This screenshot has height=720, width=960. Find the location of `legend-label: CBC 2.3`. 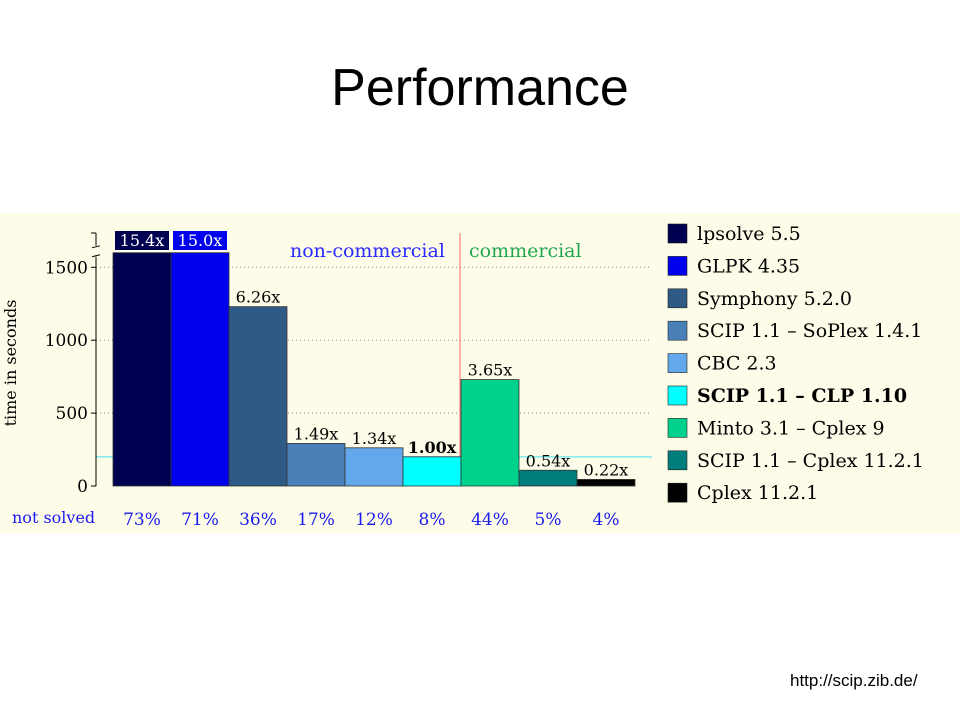

legend-label: CBC 2.3 is located at coordinates (737, 364).